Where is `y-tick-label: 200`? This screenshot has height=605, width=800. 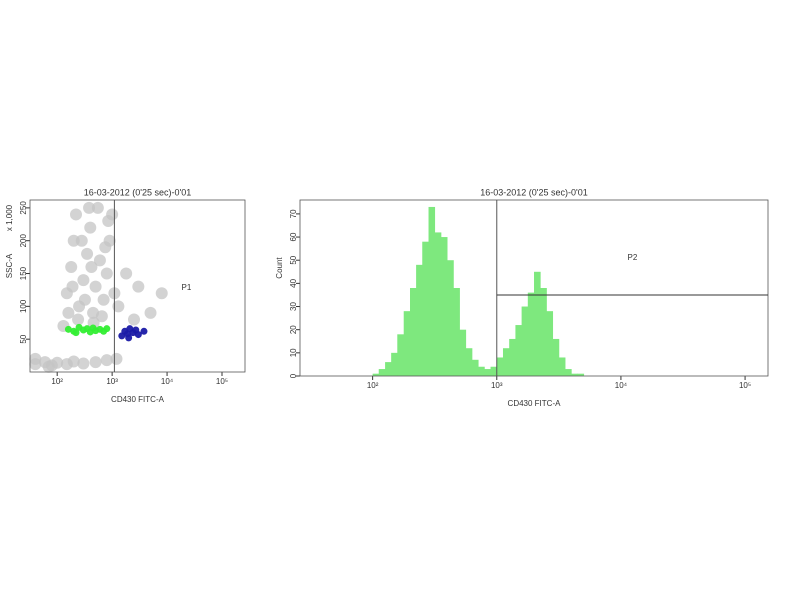 y-tick-label: 200 is located at coordinates (23, 240).